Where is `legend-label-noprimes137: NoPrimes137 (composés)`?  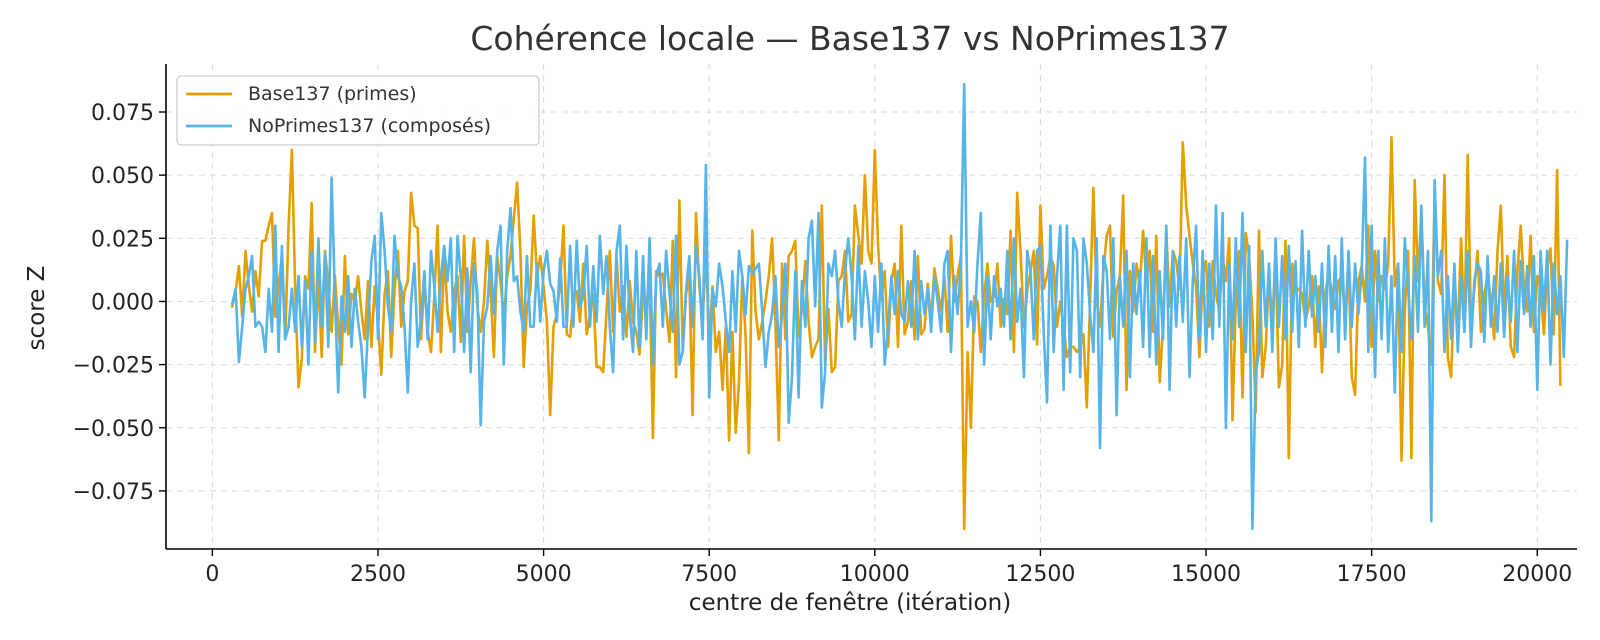
legend-label-noprimes137: NoPrimes137 (composés) is located at coordinates (369, 126).